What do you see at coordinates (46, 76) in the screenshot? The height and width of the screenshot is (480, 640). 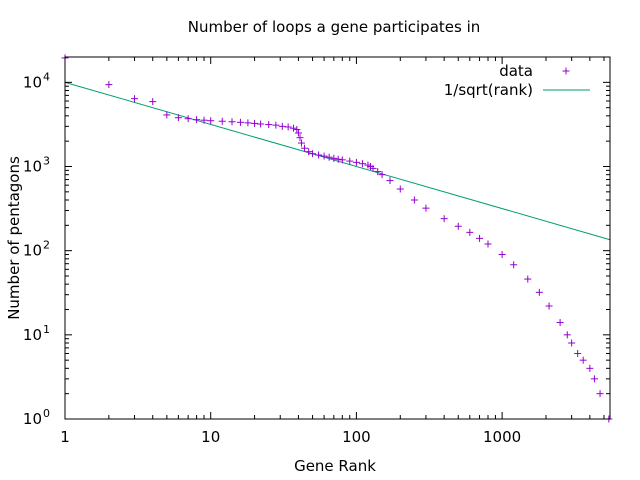 I see `y-tick-exponent: 4` at bounding box center [46, 76].